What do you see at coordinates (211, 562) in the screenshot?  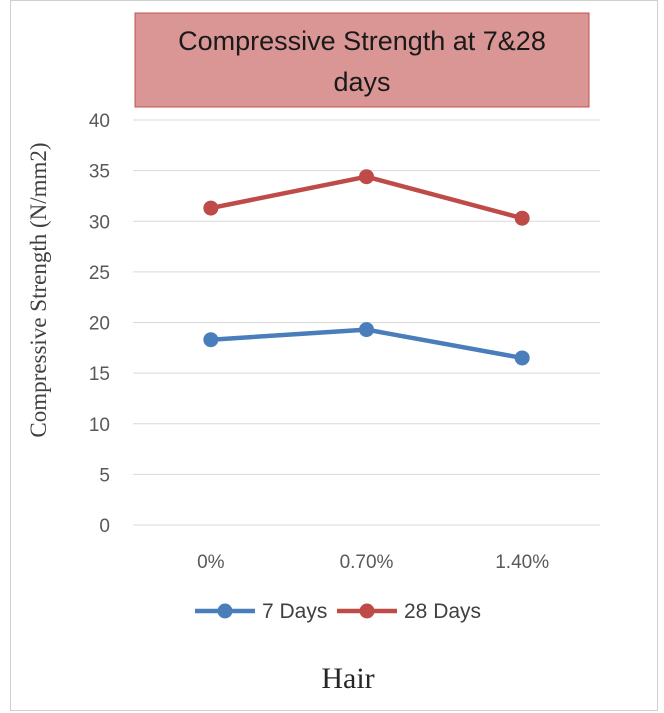 I see `x-tick-label: 0%` at bounding box center [211, 562].